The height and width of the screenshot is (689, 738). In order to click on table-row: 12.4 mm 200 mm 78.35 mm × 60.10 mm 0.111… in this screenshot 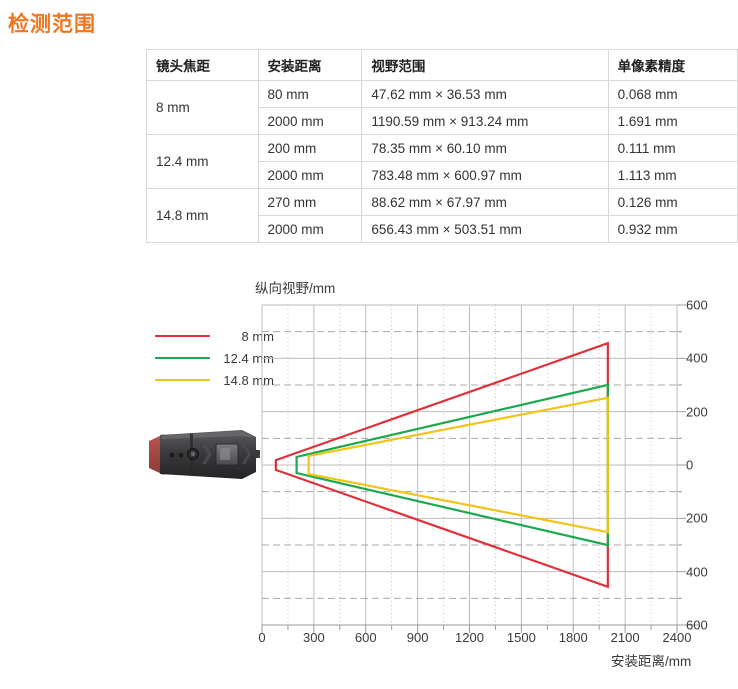, I will do `click(442, 161)`.